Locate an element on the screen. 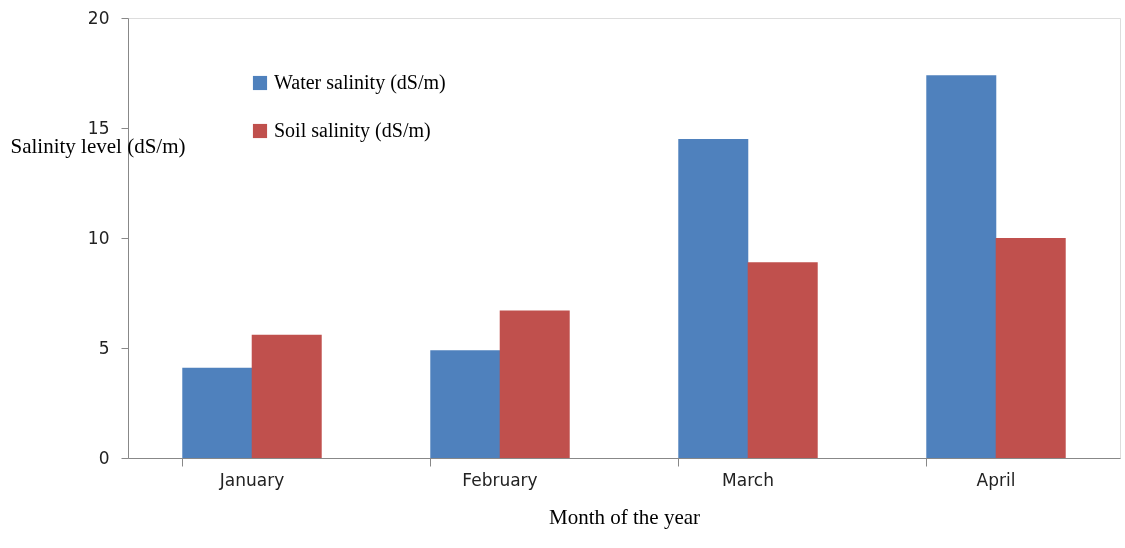 The height and width of the screenshot is (548, 1125). y-tick-label: 10 is located at coordinates (98, 237).